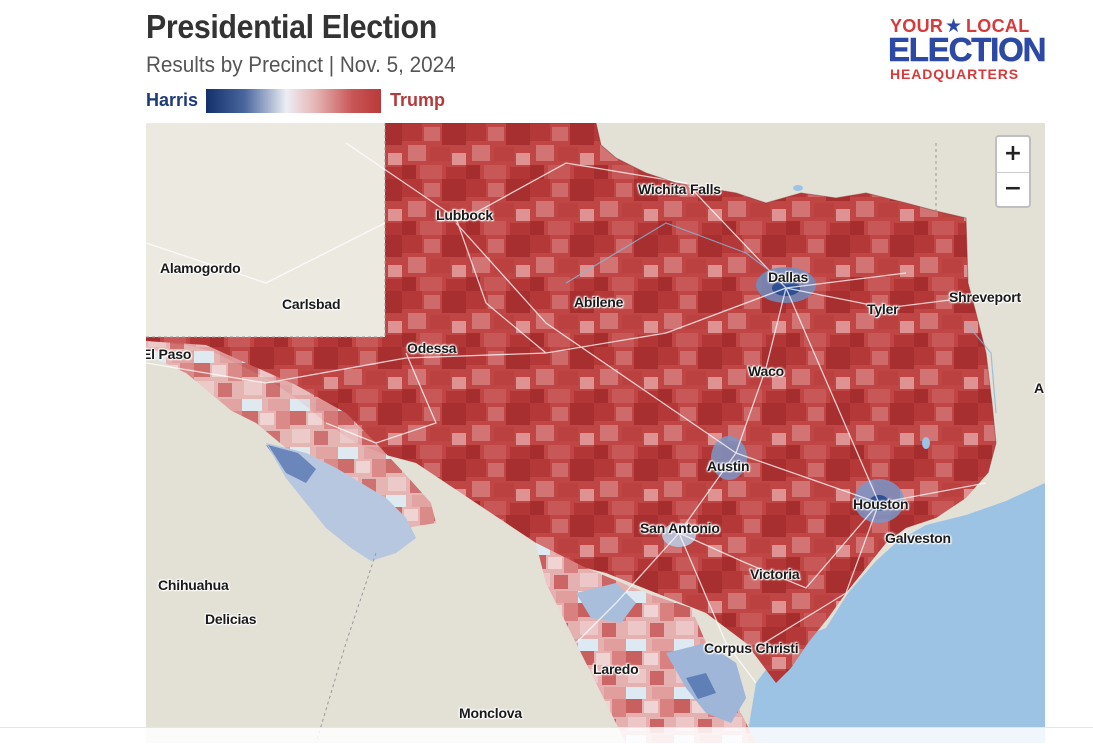 The width and height of the screenshot is (1093, 744). What do you see at coordinates (432, 348) in the screenshot?
I see `city-label-odessa: Odessa` at bounding box center [432, 348].